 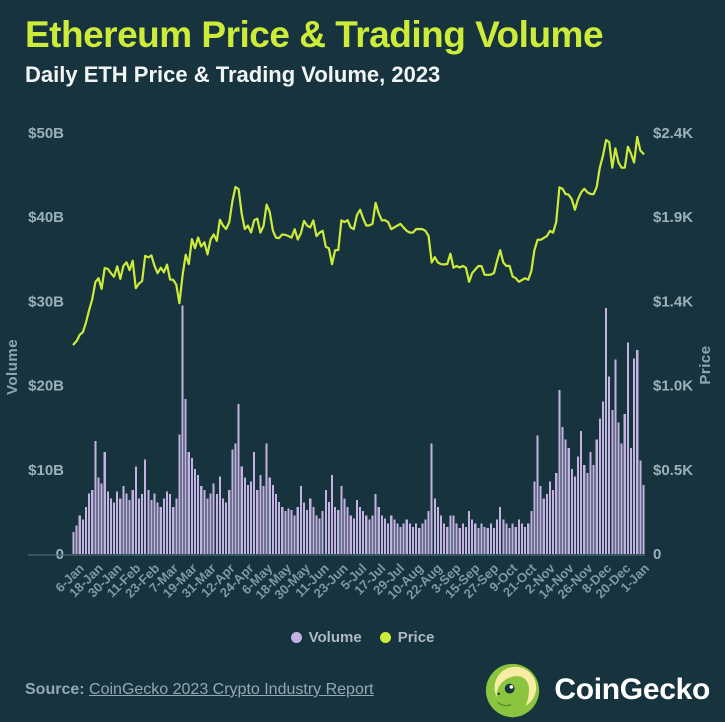 What do you see at coordinates (326, 637) in the screenshot?
I see `legend-item-volume: Volume` at bounding box center [326, 637].